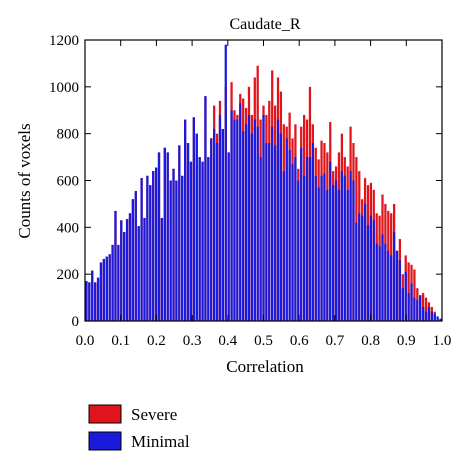 The image size is (474, 467). What do you see at coordinates (76, 322) in the screenshot?
I see `y-tick-label: 0` at bounding box center [76, 322].